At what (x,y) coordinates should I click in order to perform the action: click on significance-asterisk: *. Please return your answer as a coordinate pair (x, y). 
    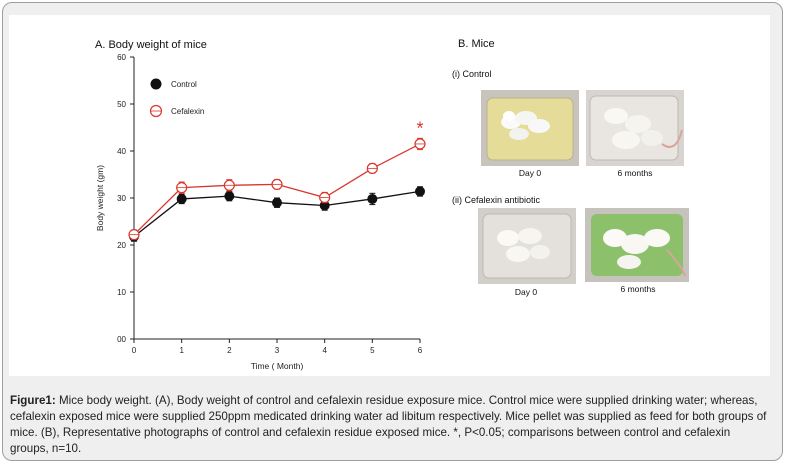
    Looking at the image, I should click on (419, 128).